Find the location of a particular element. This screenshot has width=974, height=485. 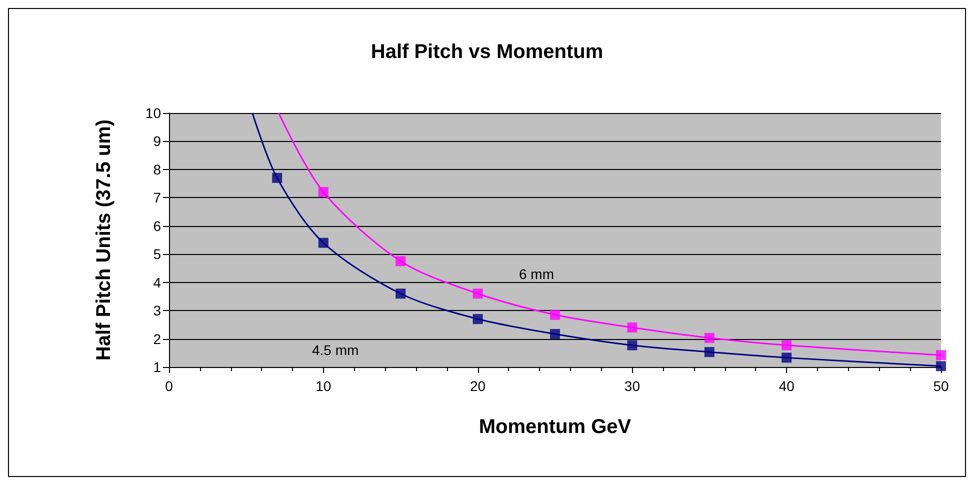

y-tick-label: 4 is located at coordinates (157, 282).